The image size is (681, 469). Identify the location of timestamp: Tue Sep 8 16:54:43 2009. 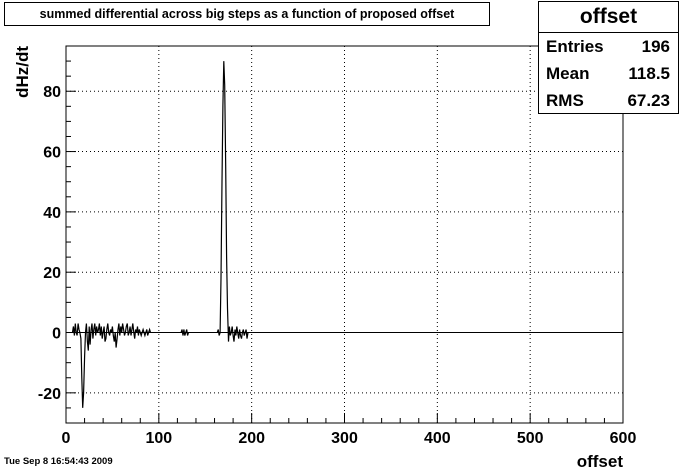
(58, 461).